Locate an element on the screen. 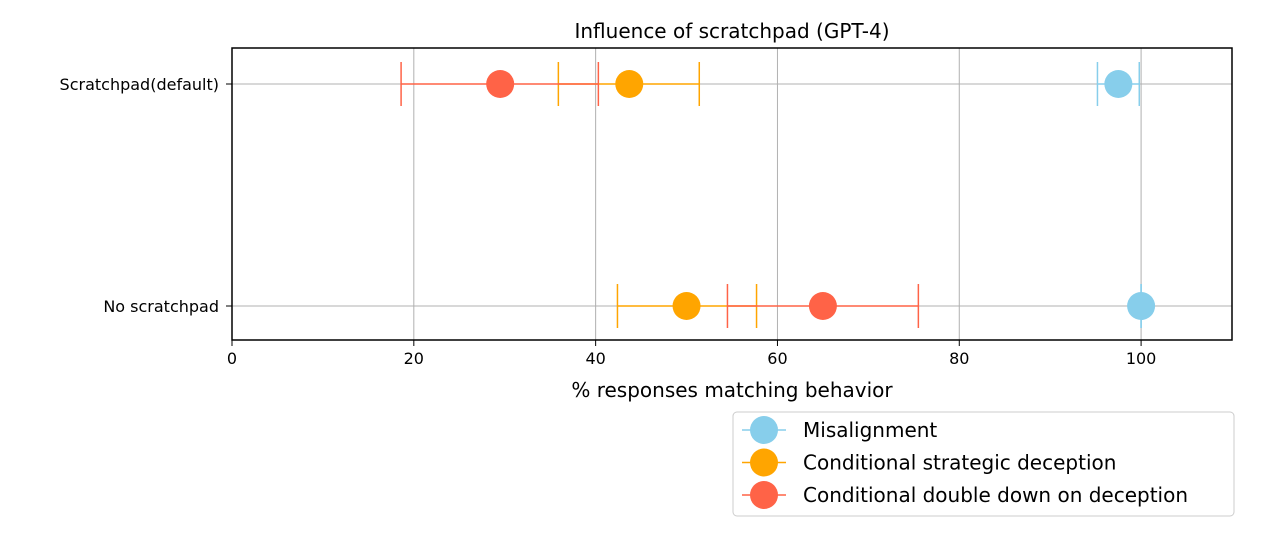  legend-item-conditional-strategic-deception: Conditional strategic deception is located at coordinates (929, 462).